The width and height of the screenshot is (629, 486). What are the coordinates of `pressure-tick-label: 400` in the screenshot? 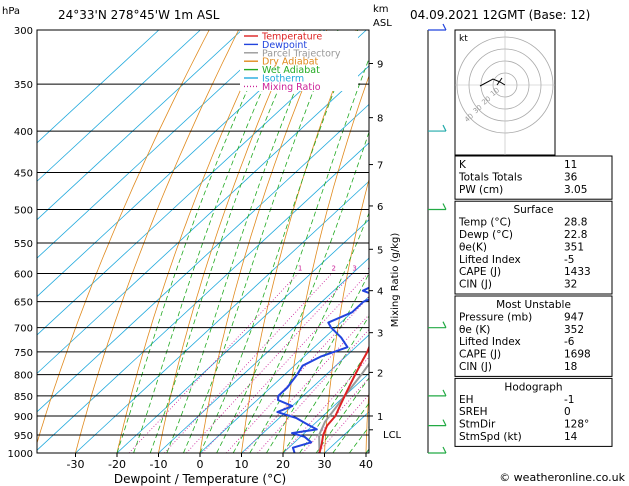 It's located at (23, 132).